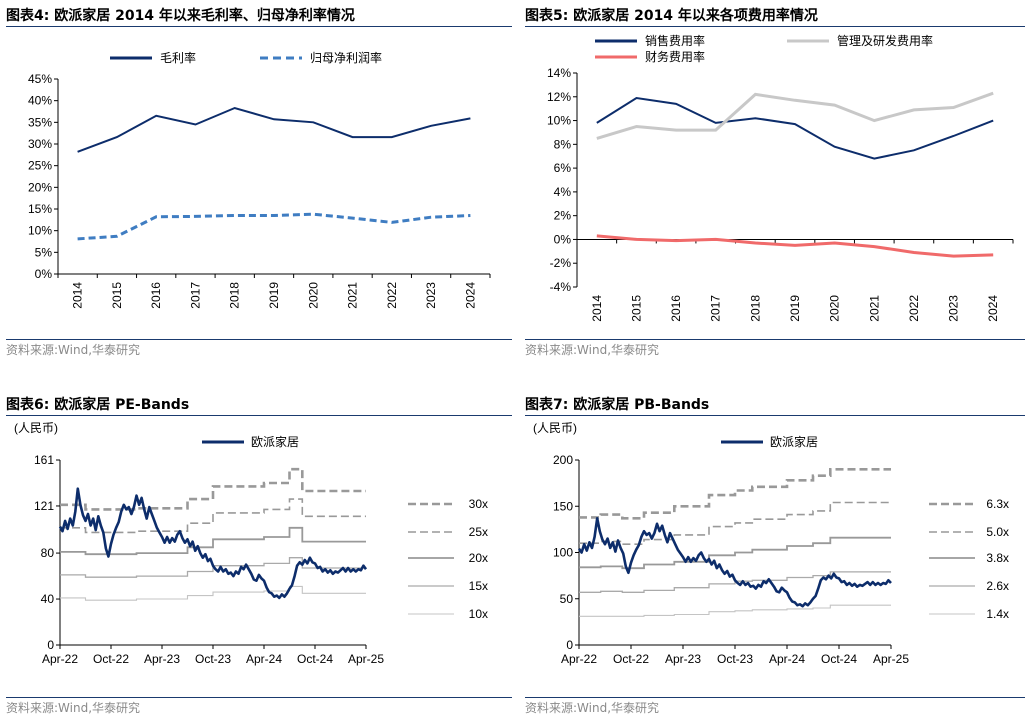 The width and height of the screenshot is (1031, 721). Describe the element at coordinates (787, 659) in the screenshot. I see `x-tick-label: Apr-24` at that location.